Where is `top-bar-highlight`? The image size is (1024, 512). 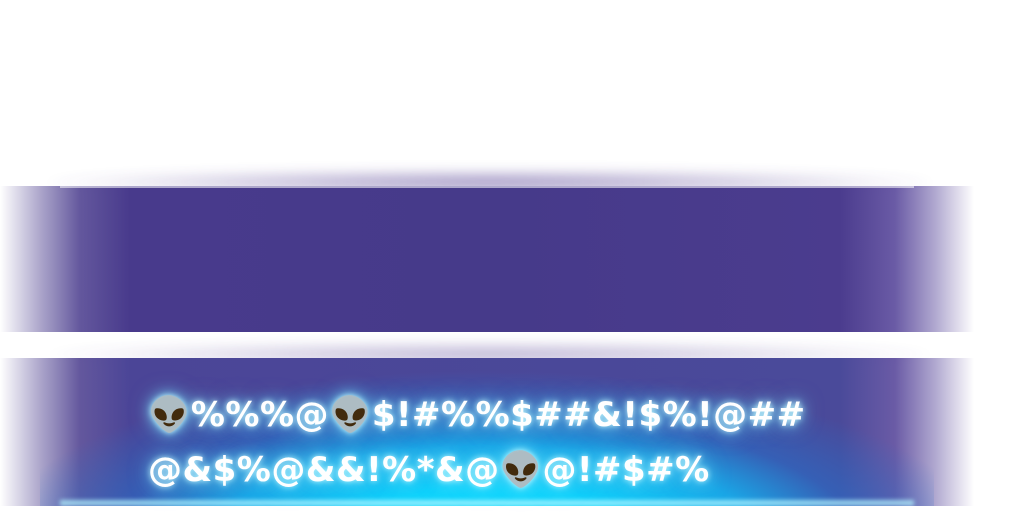
top-bar-highlight is located at coordinates (487, 187).